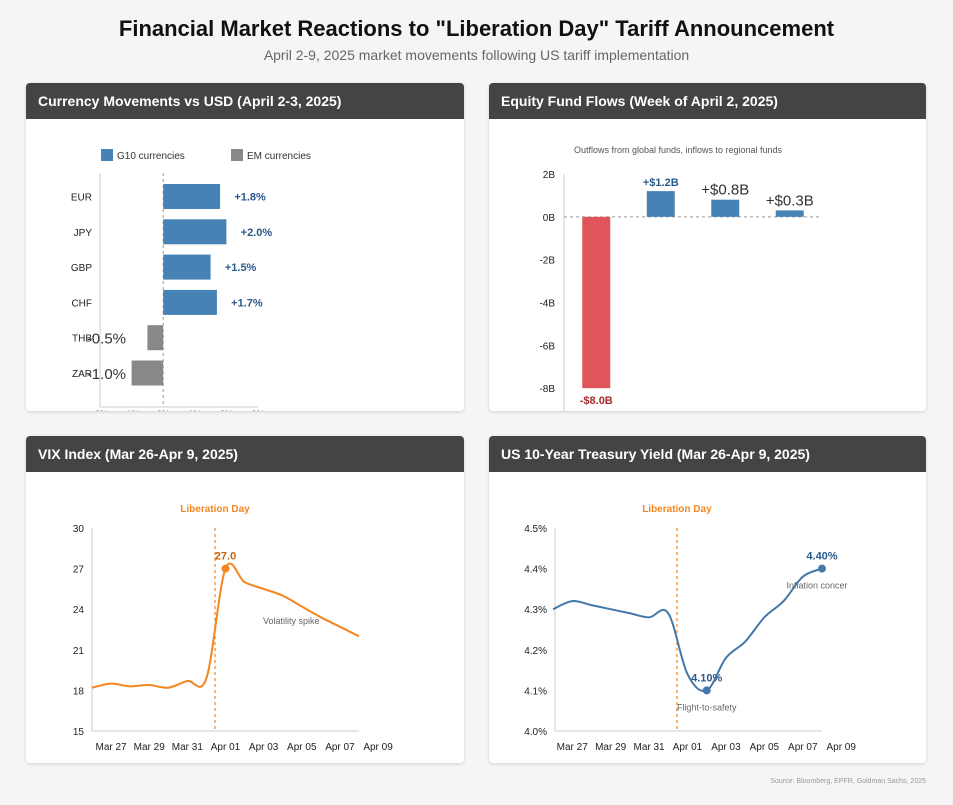 The image size is (953, 805). I want to click on y-tick-label: 27, so click(79, 570).